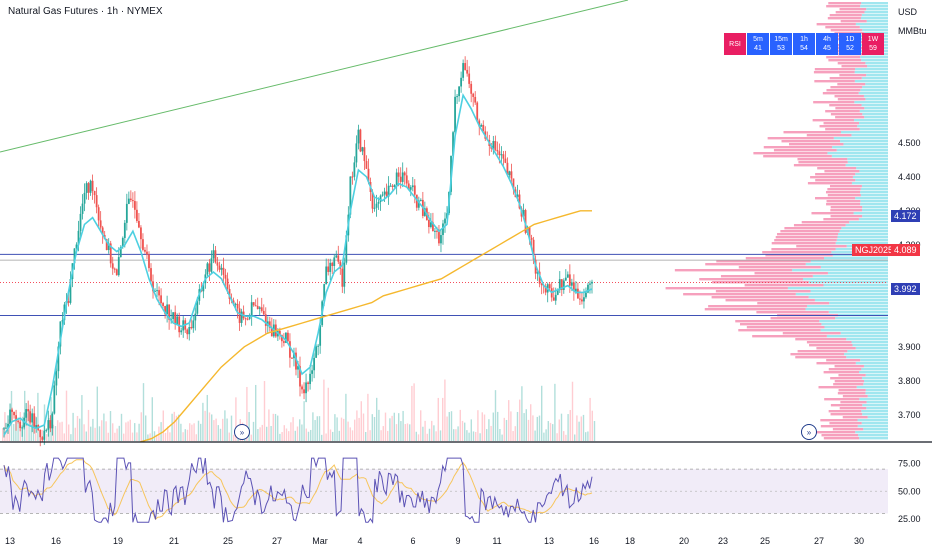 Image resolution: width=932 pixels, height=550 pixels. Describe the element at coordinates (909, 177) in the screenshot. I see `price-tick-label: 4.400` at that location.